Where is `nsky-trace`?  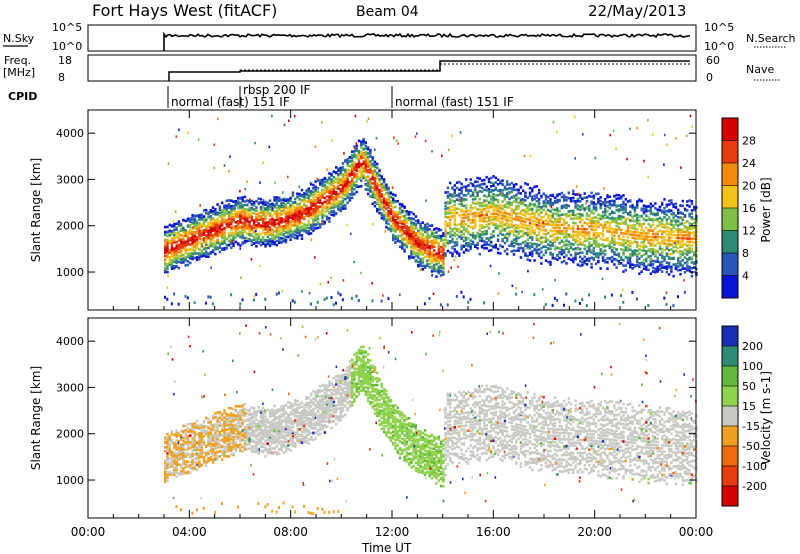 nsky-trace is located at coordinates (427, 41).